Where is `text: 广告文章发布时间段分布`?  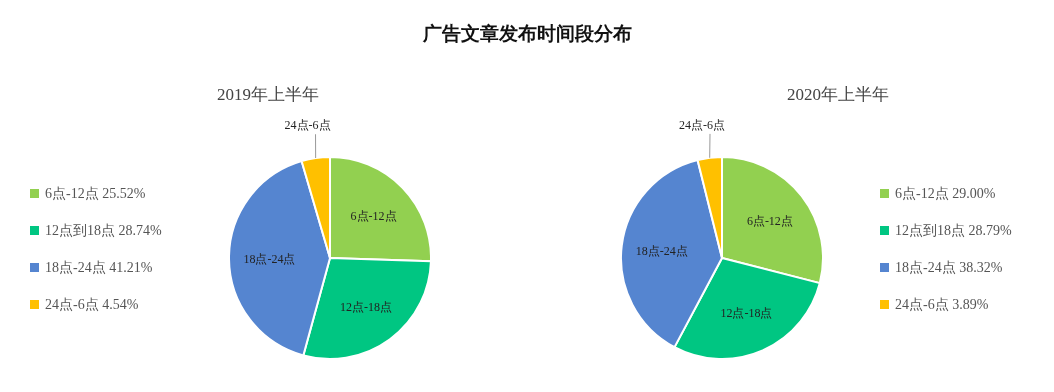 text: 广告文章发布时间段分布 is located at coordinates (526, 33).